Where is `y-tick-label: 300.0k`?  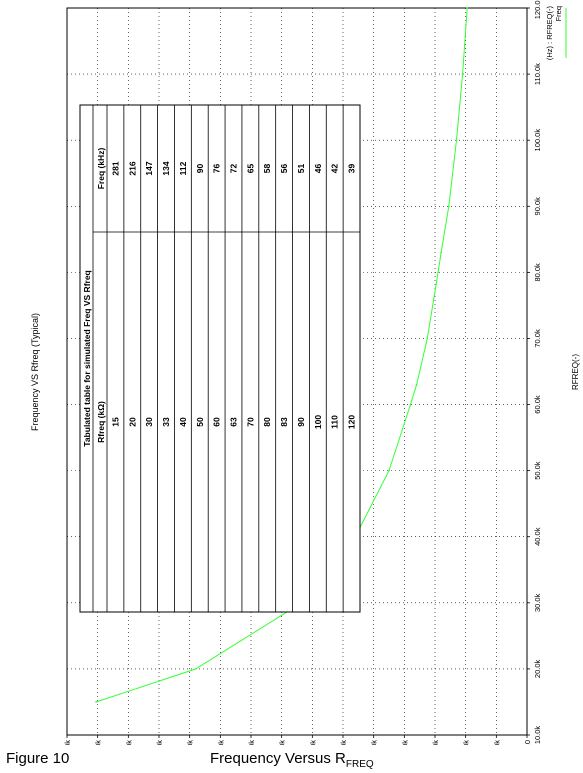 y-tick-label: 300.0k is located at coordinates (67, 742).